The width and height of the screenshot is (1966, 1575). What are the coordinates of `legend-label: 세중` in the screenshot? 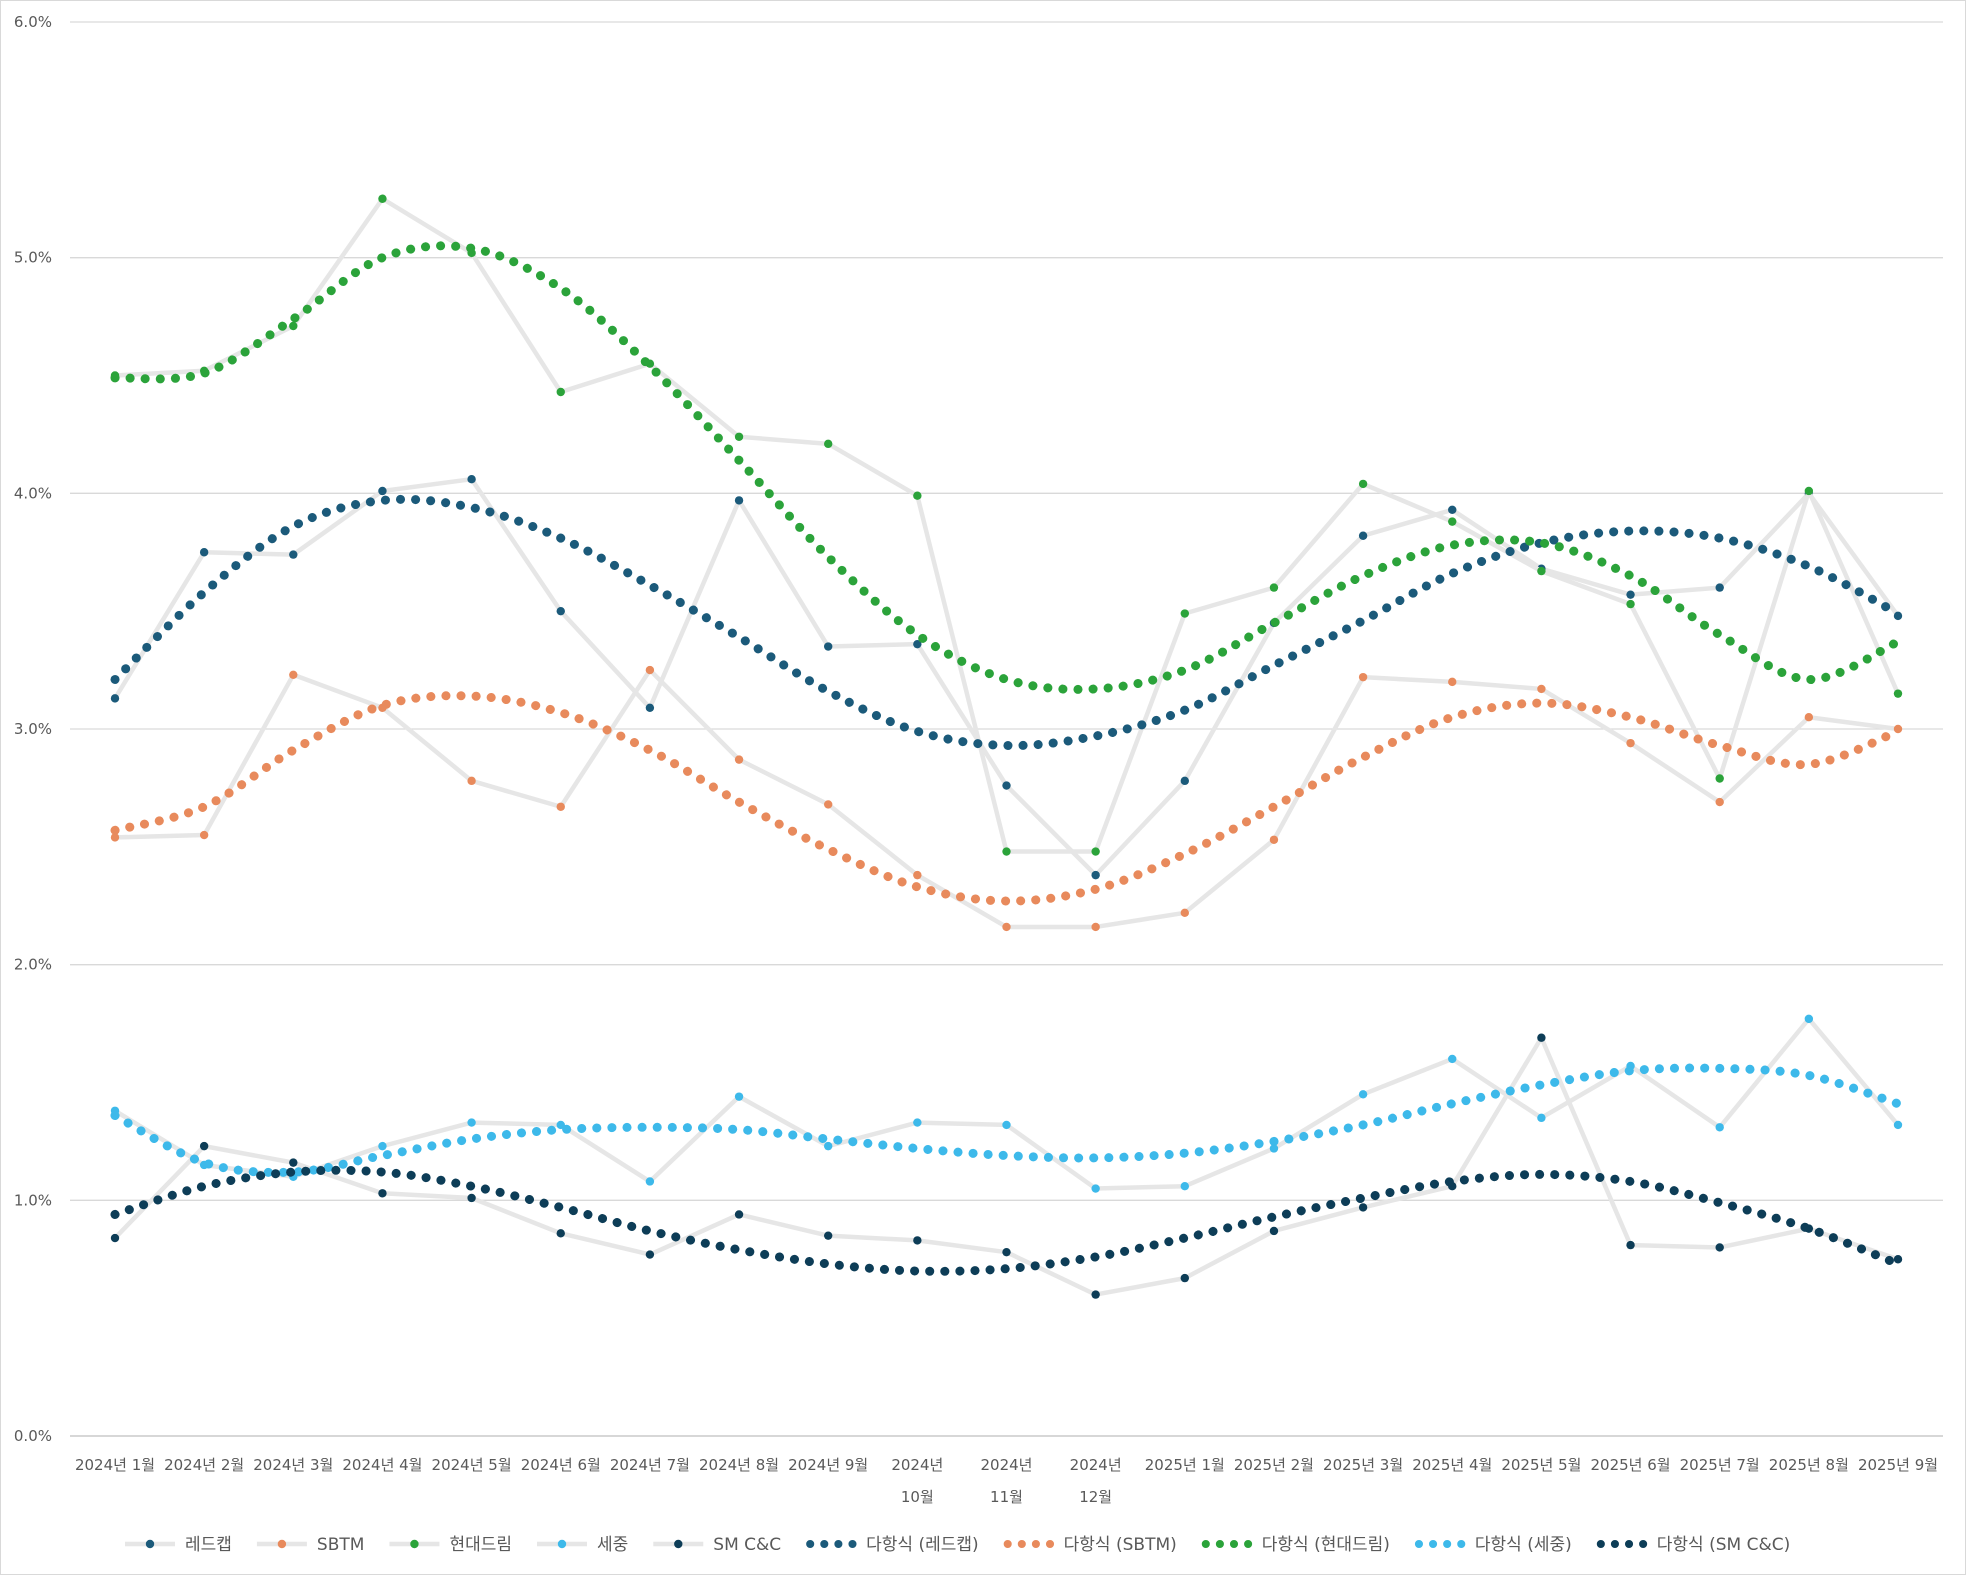 It's located at (612, 1545).